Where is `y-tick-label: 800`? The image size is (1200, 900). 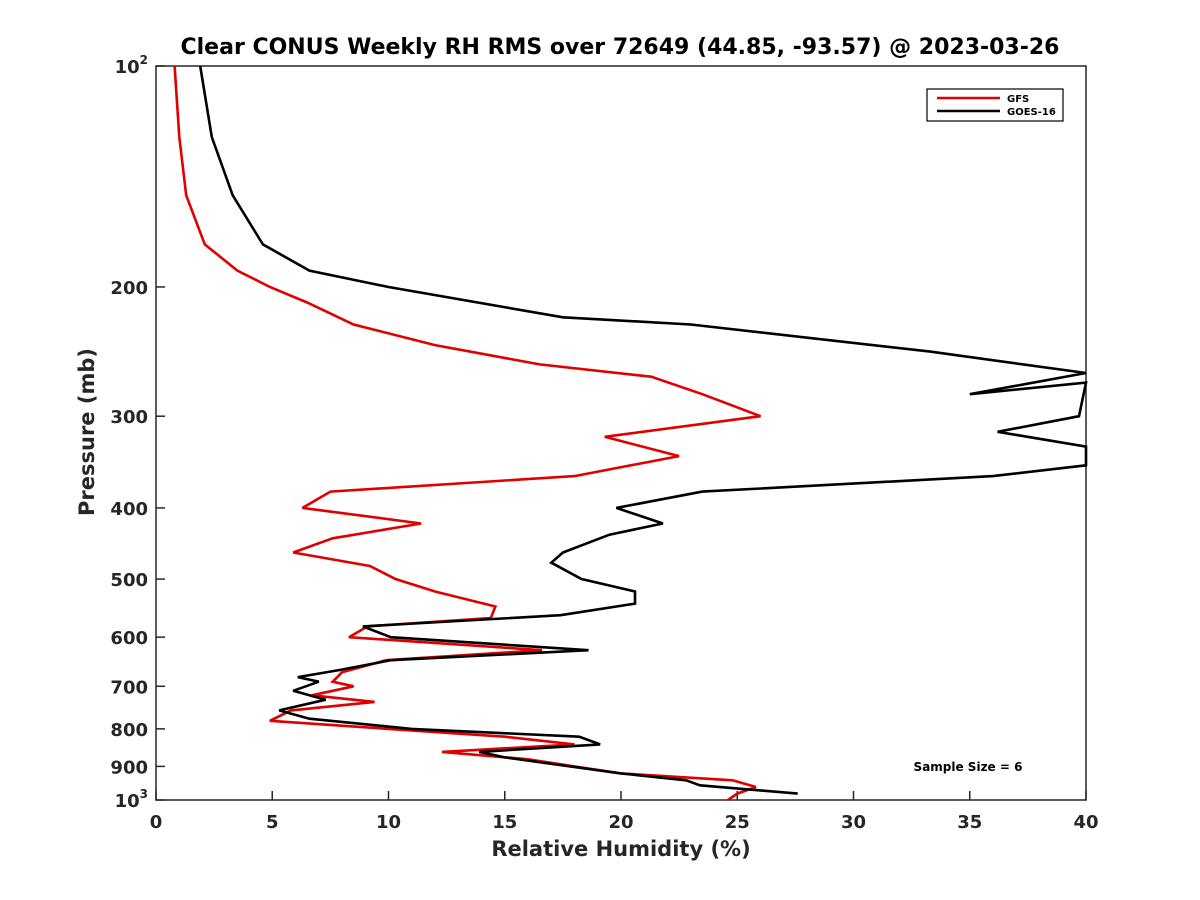
y-tick-label: 800 is located at coordinates (129, 730).